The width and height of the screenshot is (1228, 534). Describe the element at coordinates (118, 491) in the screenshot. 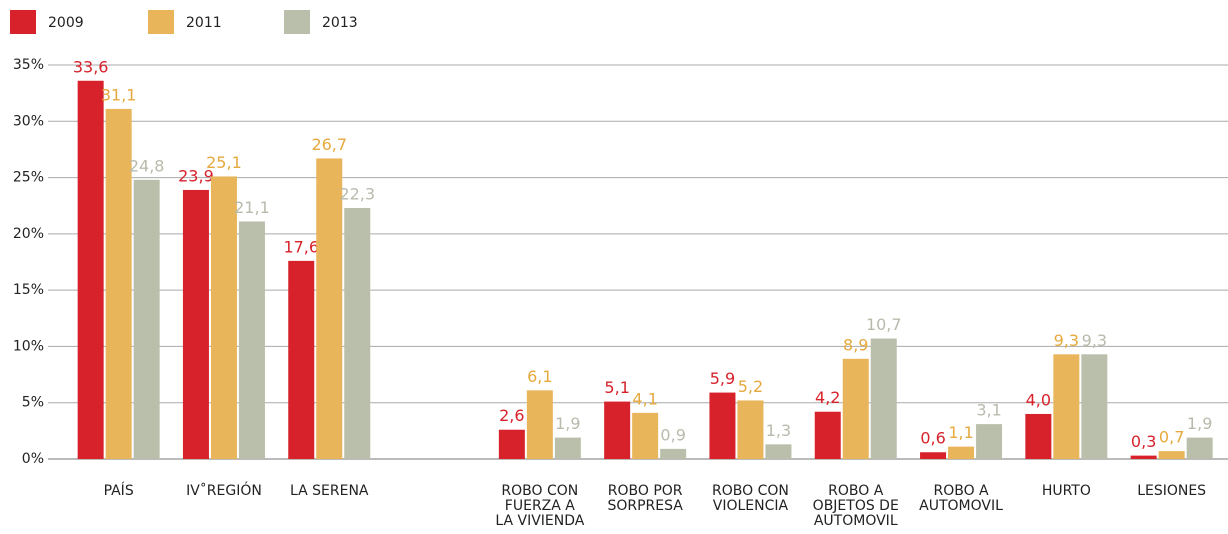

I see `x-tick-label: PAÍS` at that location.